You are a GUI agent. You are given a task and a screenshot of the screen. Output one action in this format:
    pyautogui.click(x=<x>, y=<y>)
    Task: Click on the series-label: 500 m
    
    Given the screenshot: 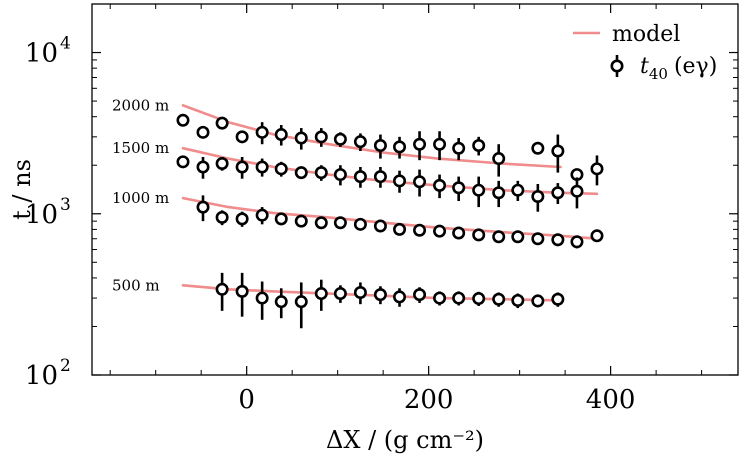 What is the action you would take?
    pyautogui.click(x=136, y=285)
    